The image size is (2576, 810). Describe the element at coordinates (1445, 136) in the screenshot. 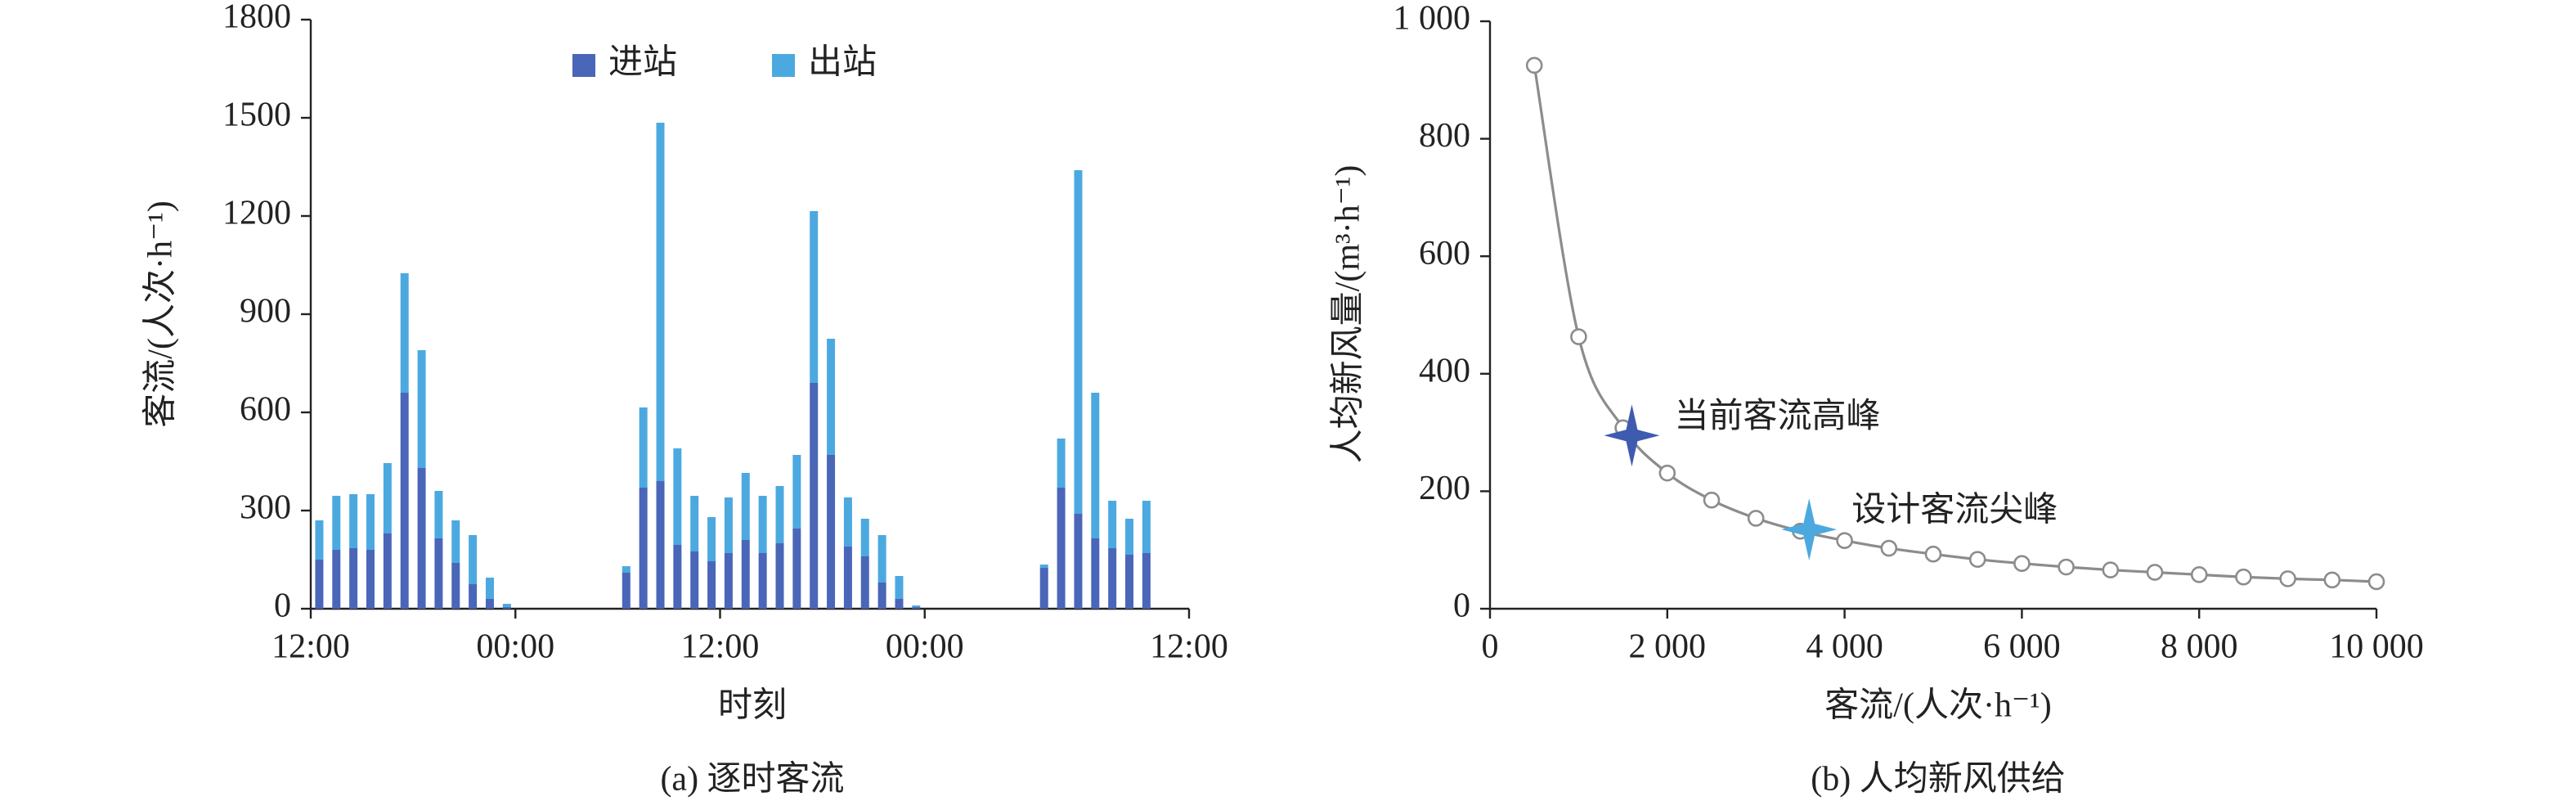

I see `y-tick-label: 800` at that location.